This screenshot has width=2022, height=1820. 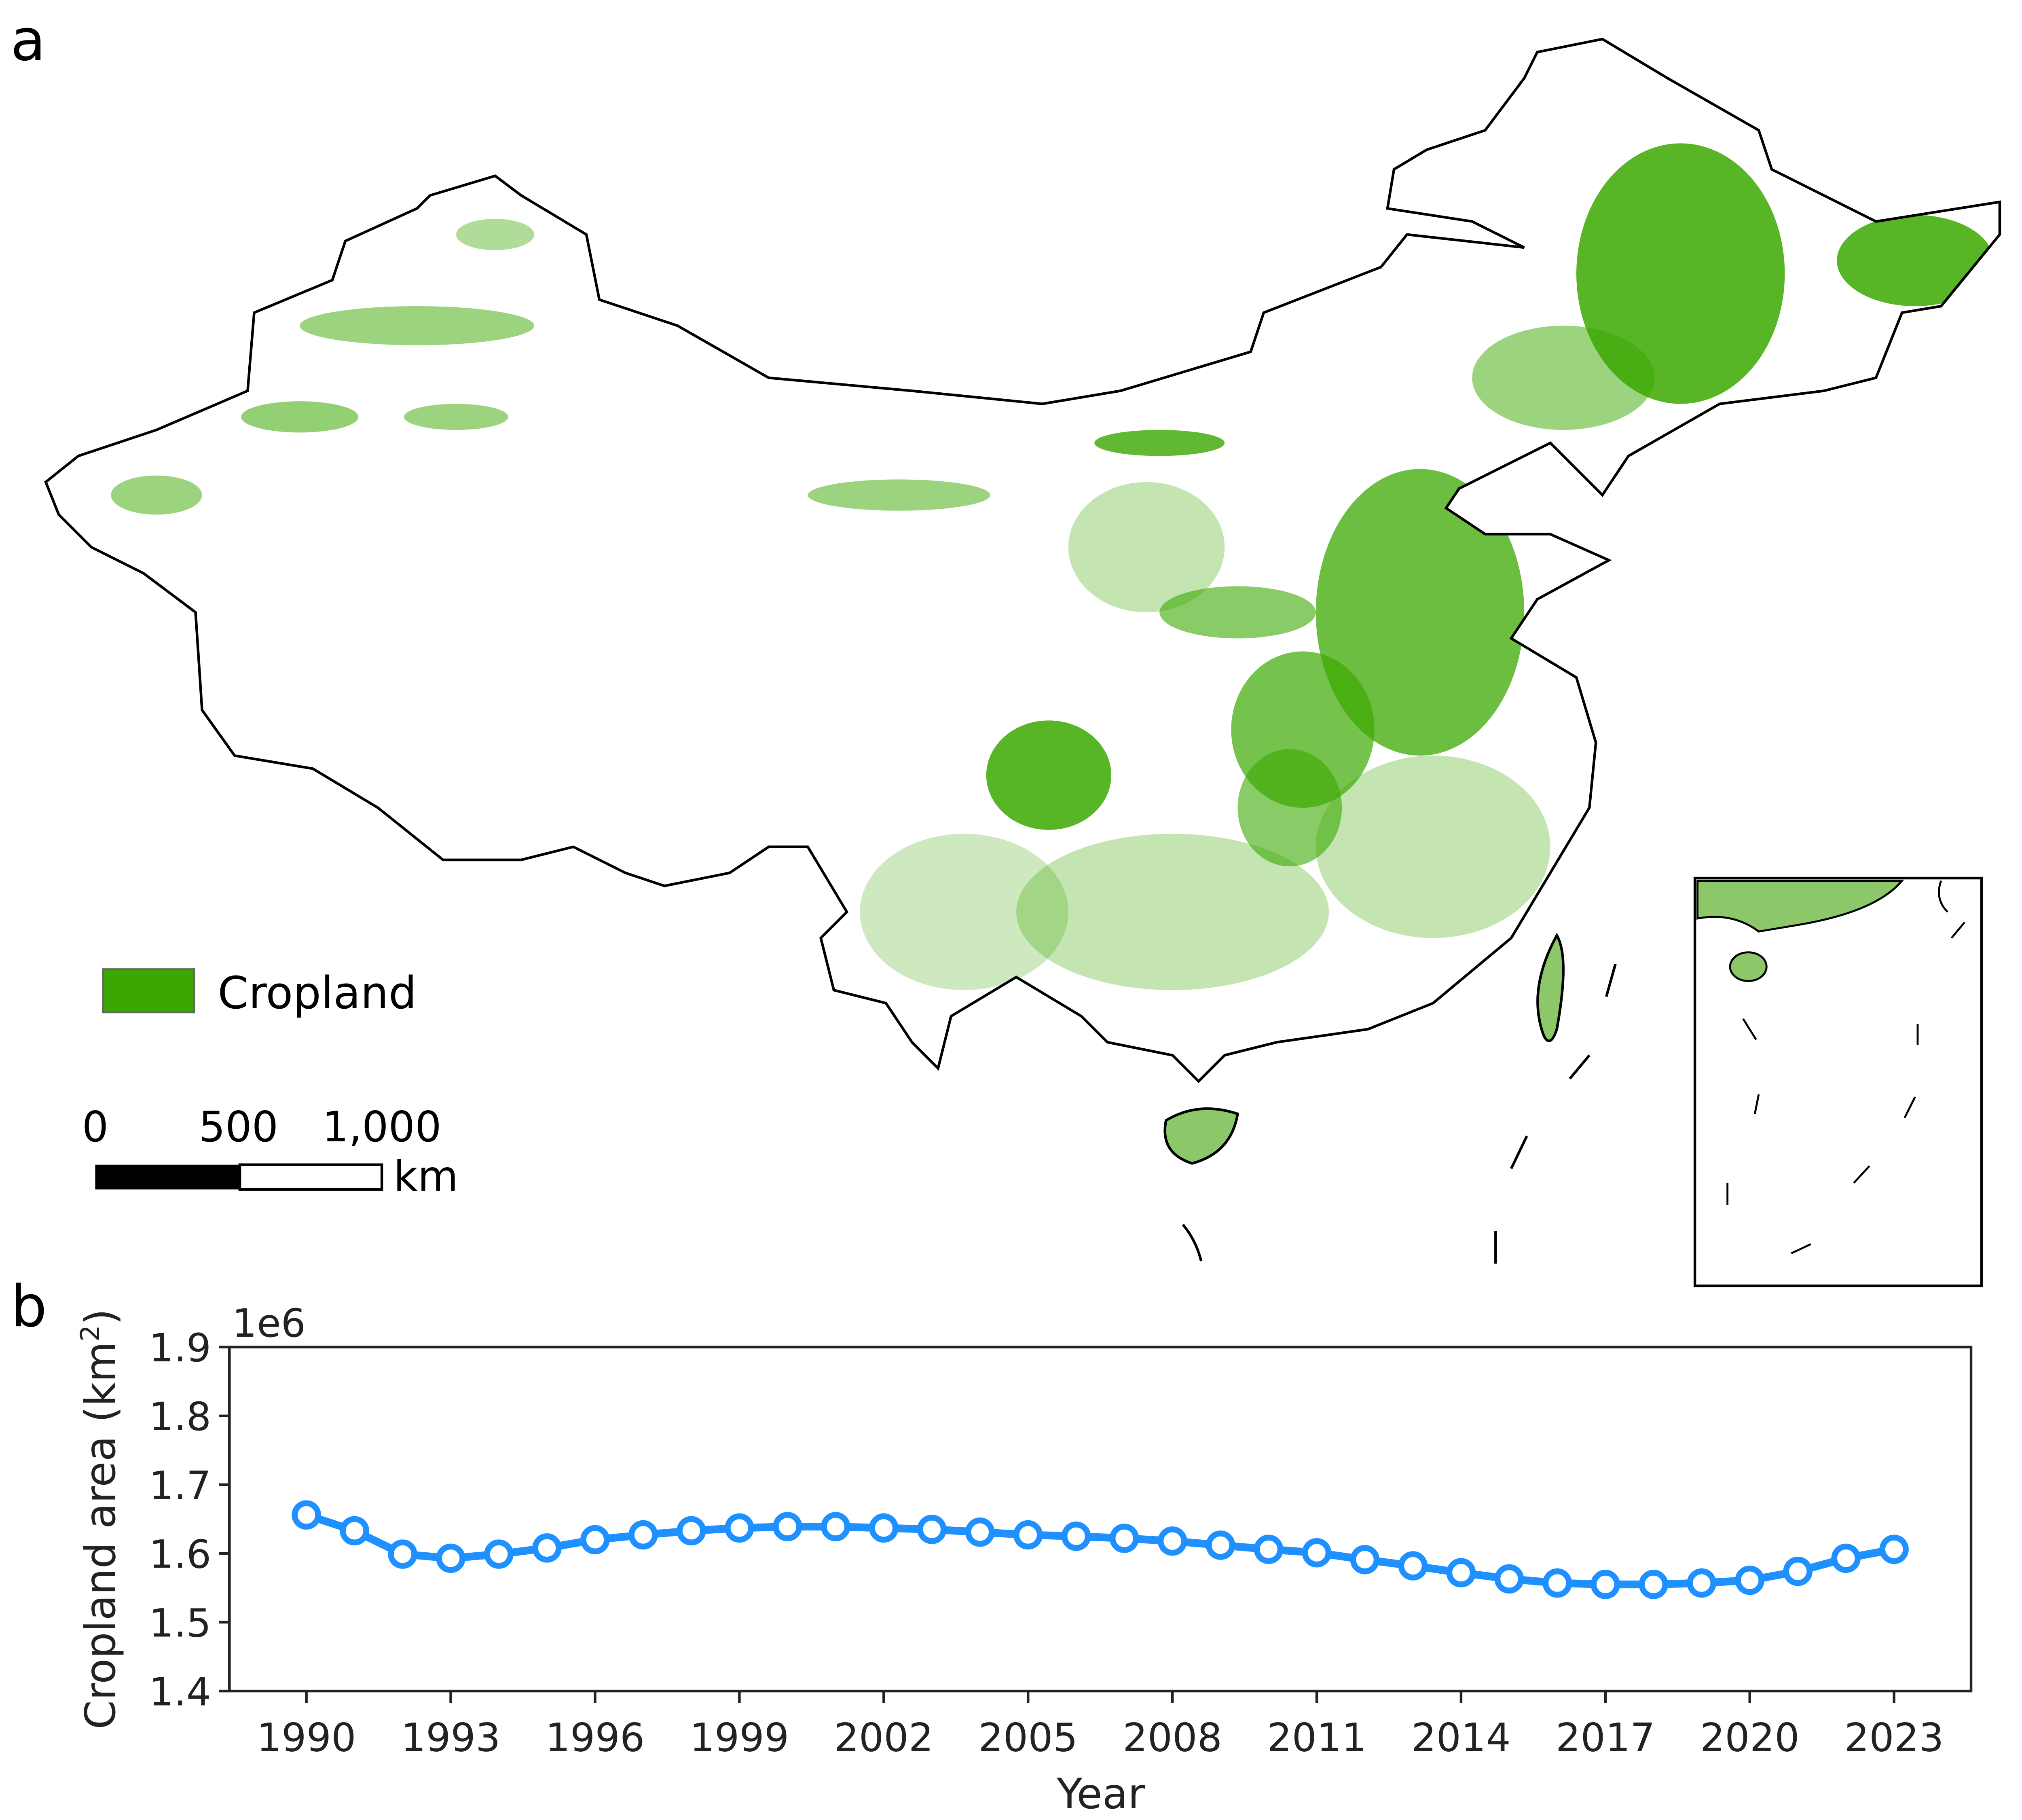 I want to click on series-line, so click(x=1100, y=1550).